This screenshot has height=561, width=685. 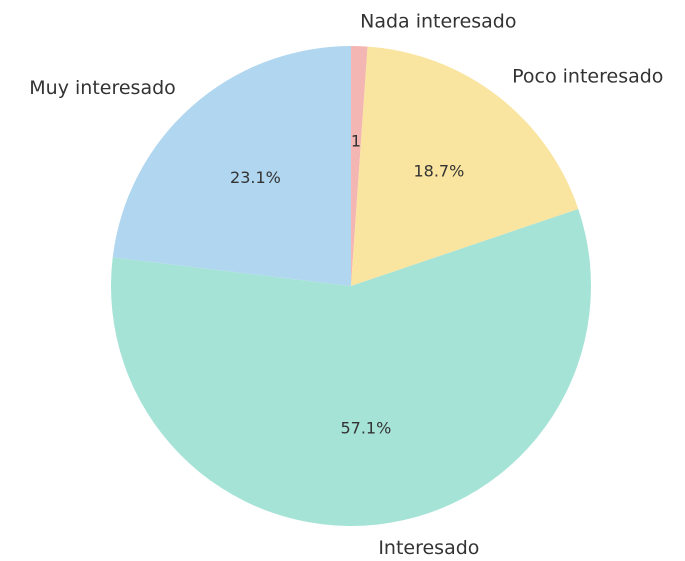 I want to click on slice-label: Muy interesado, so click(x=102, y=88).